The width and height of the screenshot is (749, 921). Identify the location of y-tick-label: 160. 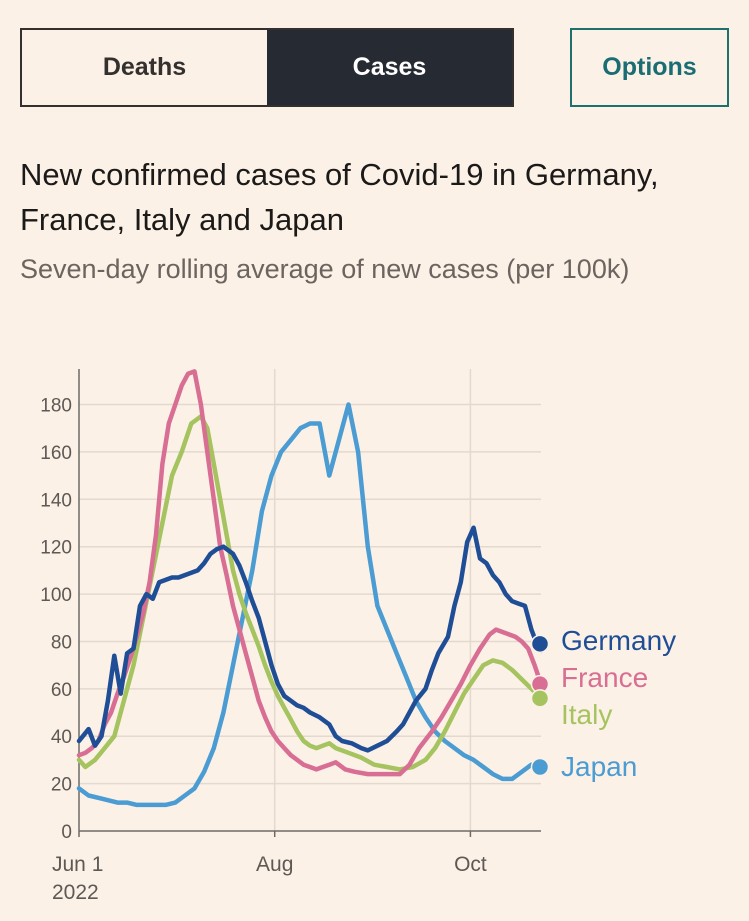
(56, 453).